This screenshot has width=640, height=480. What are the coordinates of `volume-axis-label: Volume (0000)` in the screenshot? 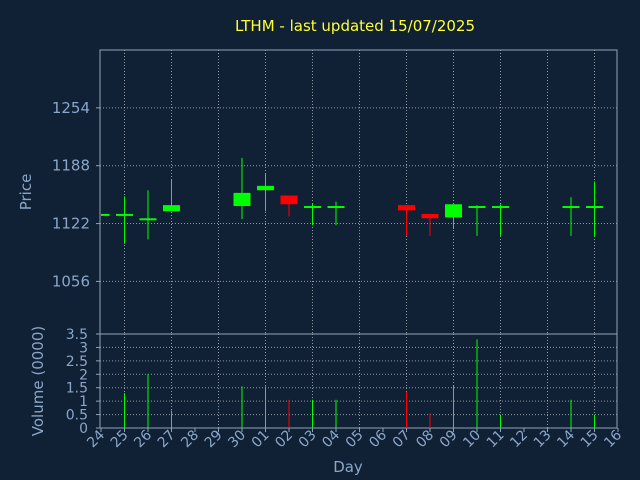 It's located at (38, 381).